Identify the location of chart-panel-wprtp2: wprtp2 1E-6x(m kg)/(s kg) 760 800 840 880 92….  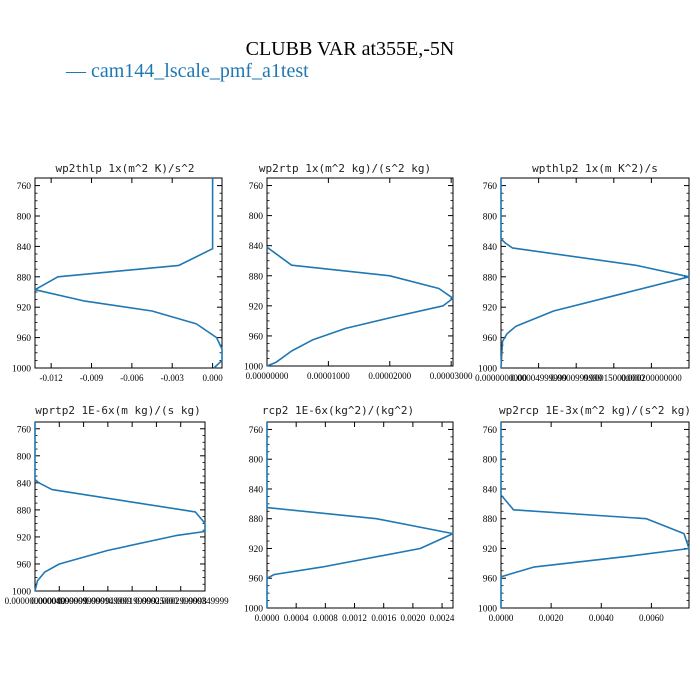
(117, 505).